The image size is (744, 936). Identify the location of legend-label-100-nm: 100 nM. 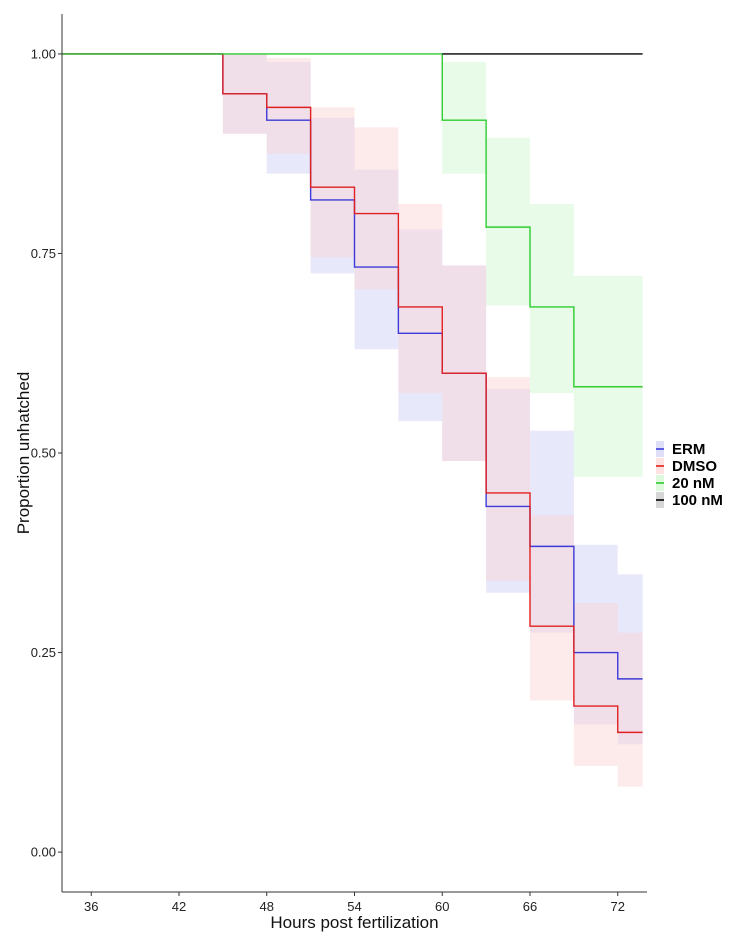
(697, 500).